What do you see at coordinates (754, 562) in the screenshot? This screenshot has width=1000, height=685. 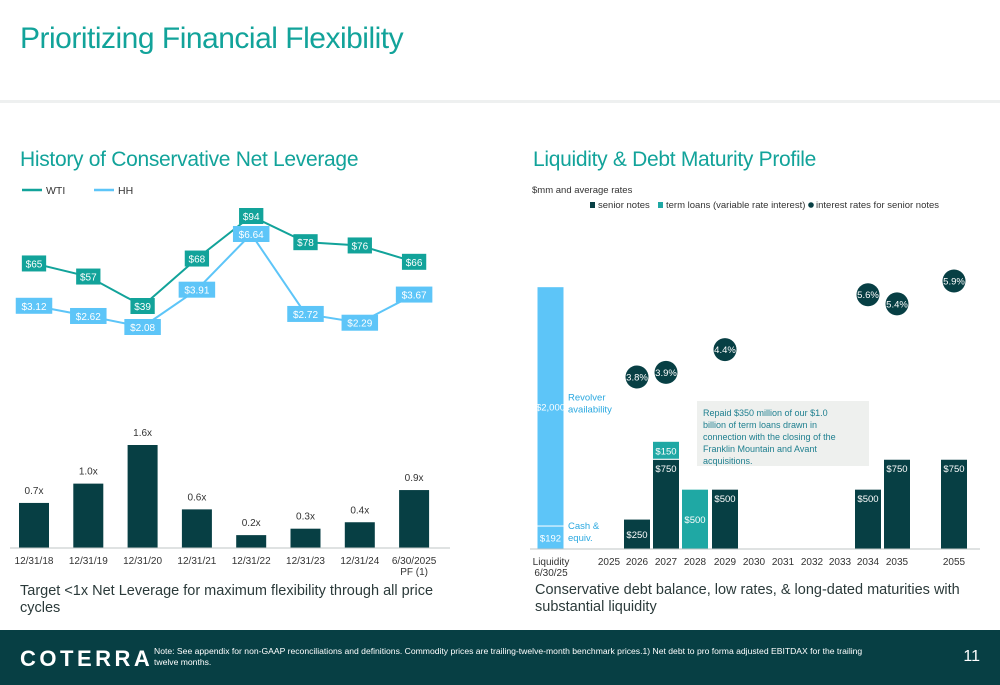 I see `x-tick-label: 2030` at bounding box center [754, 562].